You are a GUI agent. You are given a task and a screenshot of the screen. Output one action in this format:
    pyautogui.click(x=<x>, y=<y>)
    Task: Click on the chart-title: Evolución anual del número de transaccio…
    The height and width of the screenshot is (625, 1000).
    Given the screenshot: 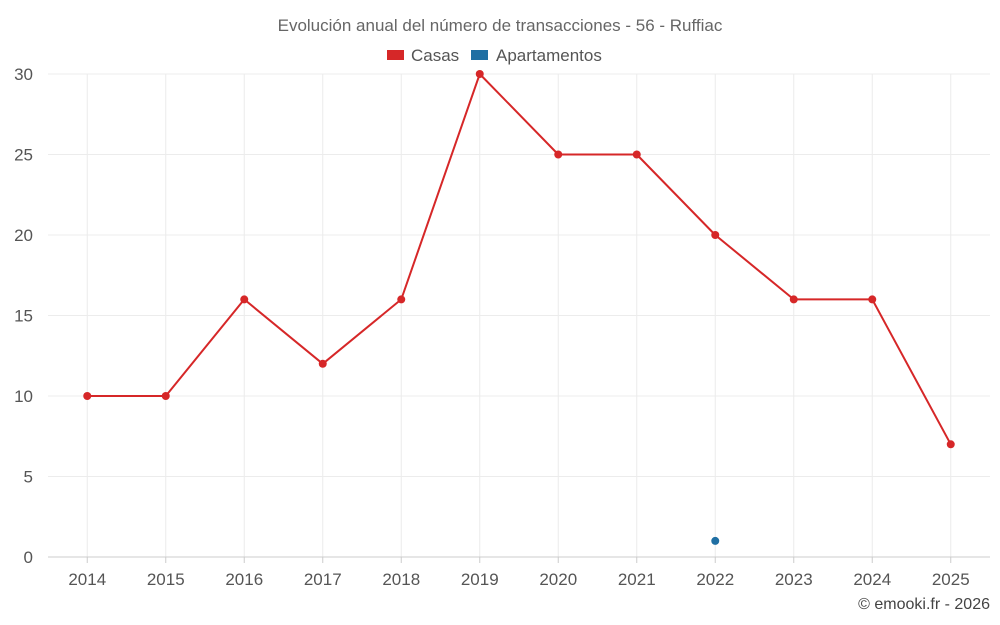 What is the action you would take?
    pyautogui.click(x=500, y=25)
    